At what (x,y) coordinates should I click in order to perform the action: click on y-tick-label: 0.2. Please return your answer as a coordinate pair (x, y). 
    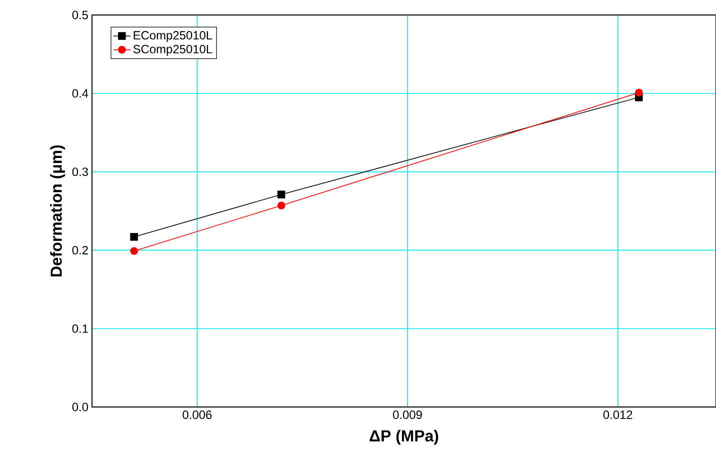
    Looking at the image, I should click on (80, 250).